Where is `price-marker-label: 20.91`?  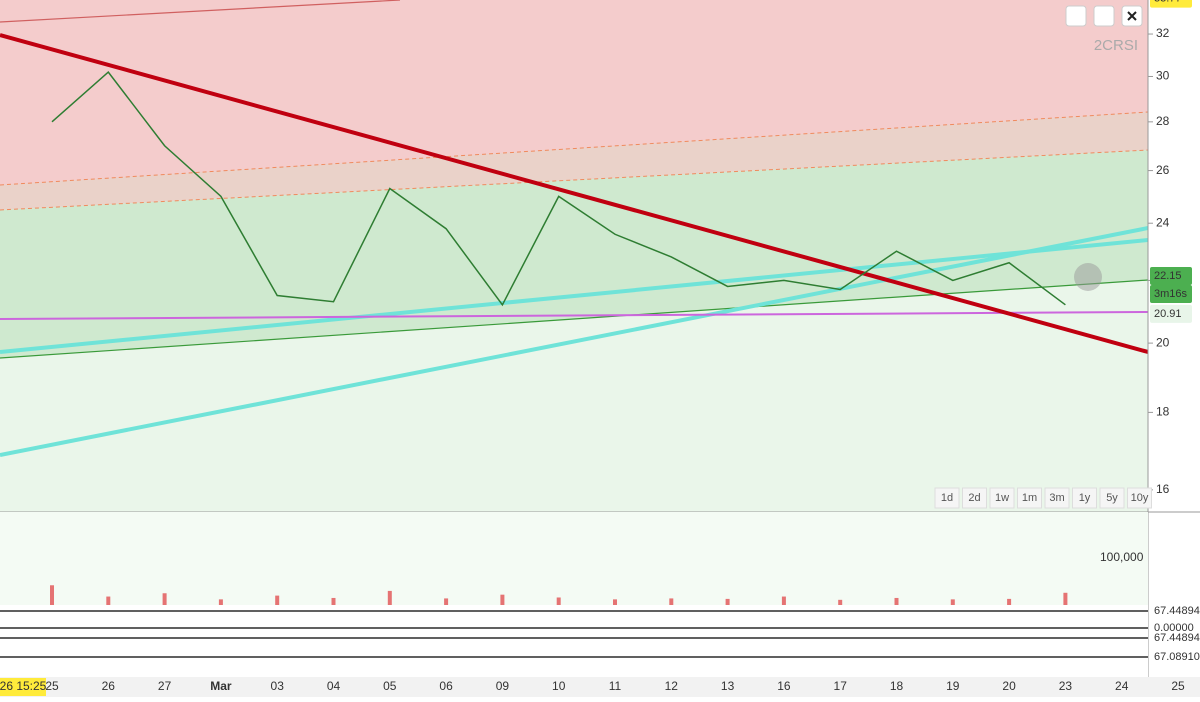
price-marker-label: 20.91 is located at coordinates (1168, 314).